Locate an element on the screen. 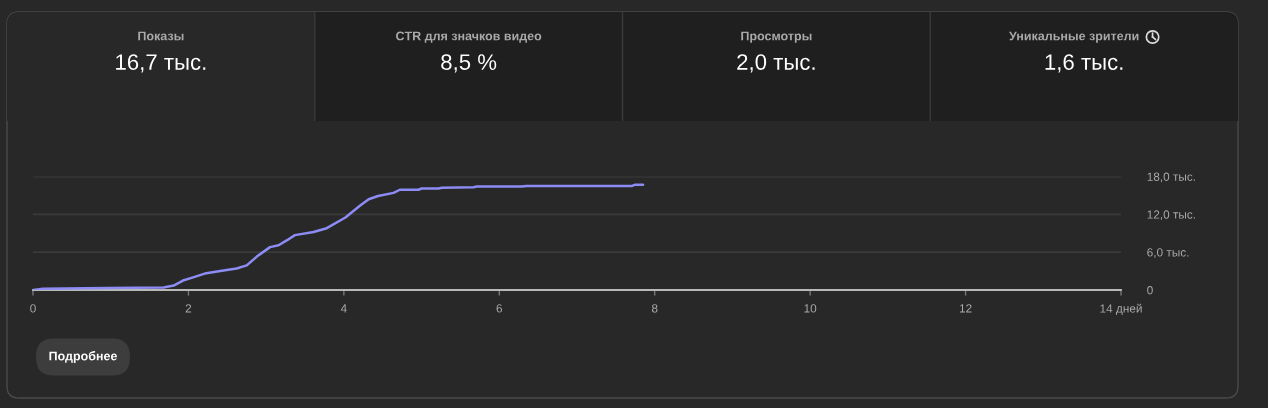  text: 16,7 тыс. is located at coordinates (161, 63).